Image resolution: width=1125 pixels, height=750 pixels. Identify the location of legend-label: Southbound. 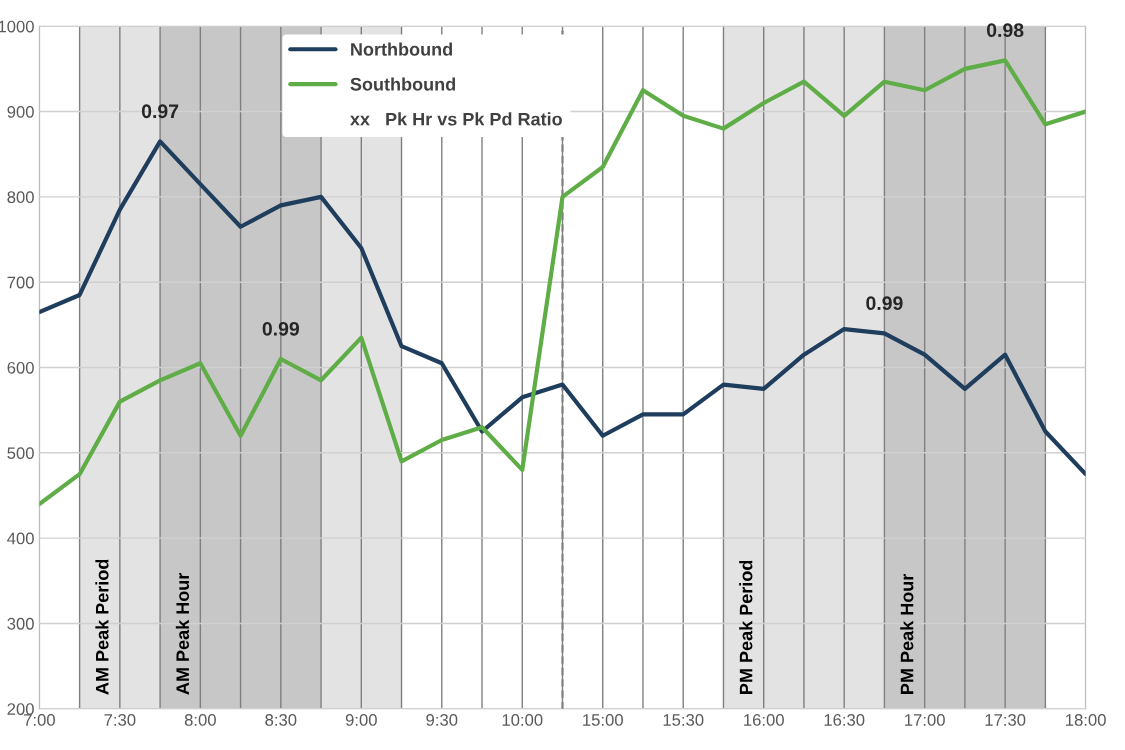
(403, 84).